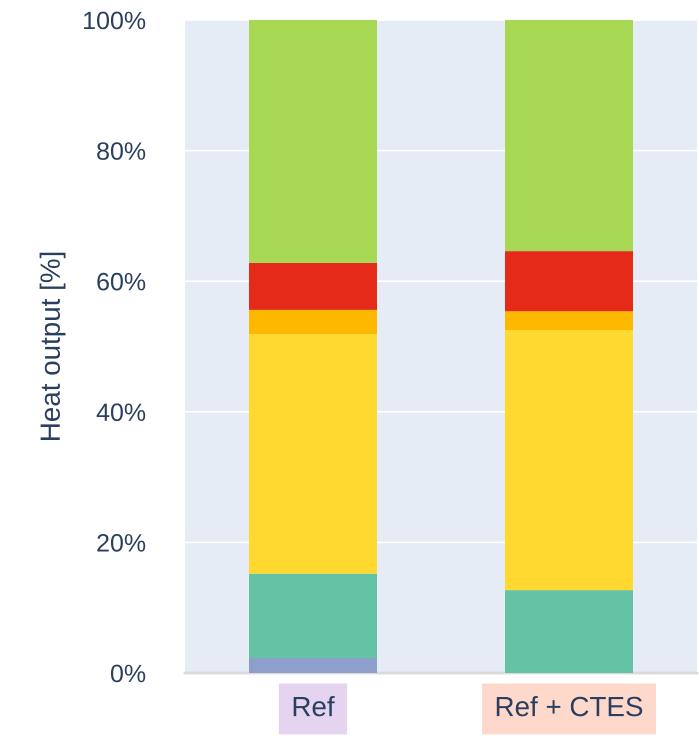 This screenshot has height=739, width=699. What do you see at coordinates (121, 412) in the screenshot?
I see `y-tick-label: 40%` at bounding box center [121, 412].